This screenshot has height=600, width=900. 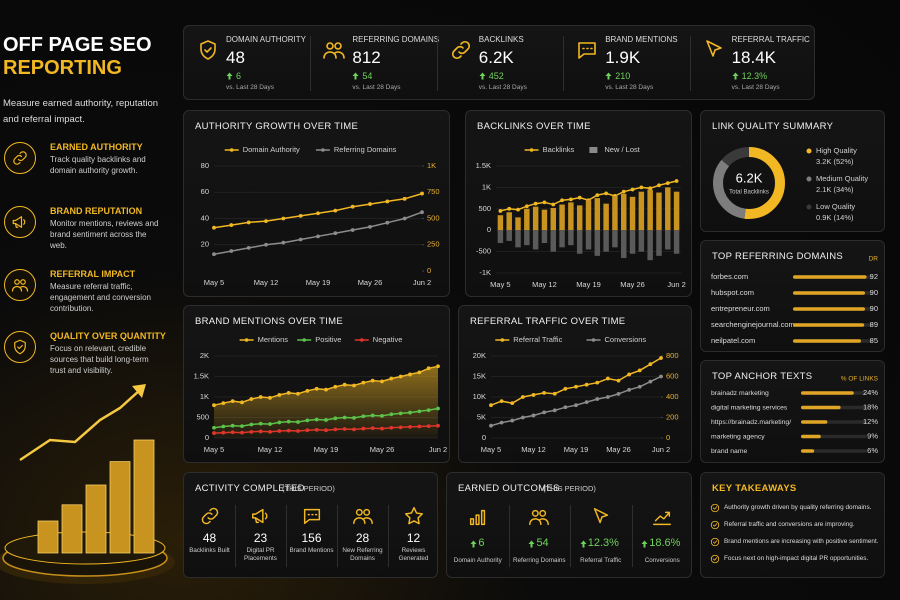 What do you see at coordinates (778, 256) in the screenshot?
I see `panel-title: TOP REFERRING DOMAINS` at bounding box center [778, 256].